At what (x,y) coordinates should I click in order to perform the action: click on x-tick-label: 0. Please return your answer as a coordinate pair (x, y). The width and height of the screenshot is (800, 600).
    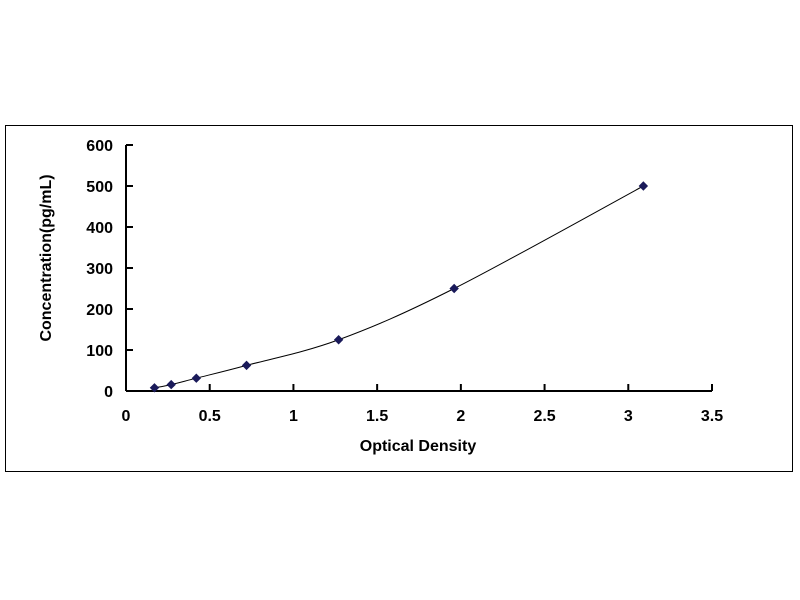
    Looking at the image, I should click on (126, 416).